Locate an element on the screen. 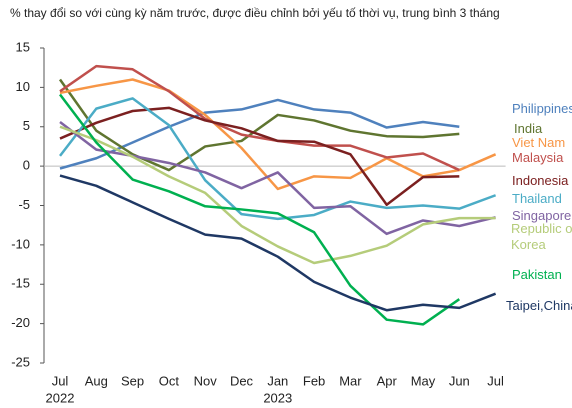  x-year-label: 2023 is located at coordinates (277, 397).